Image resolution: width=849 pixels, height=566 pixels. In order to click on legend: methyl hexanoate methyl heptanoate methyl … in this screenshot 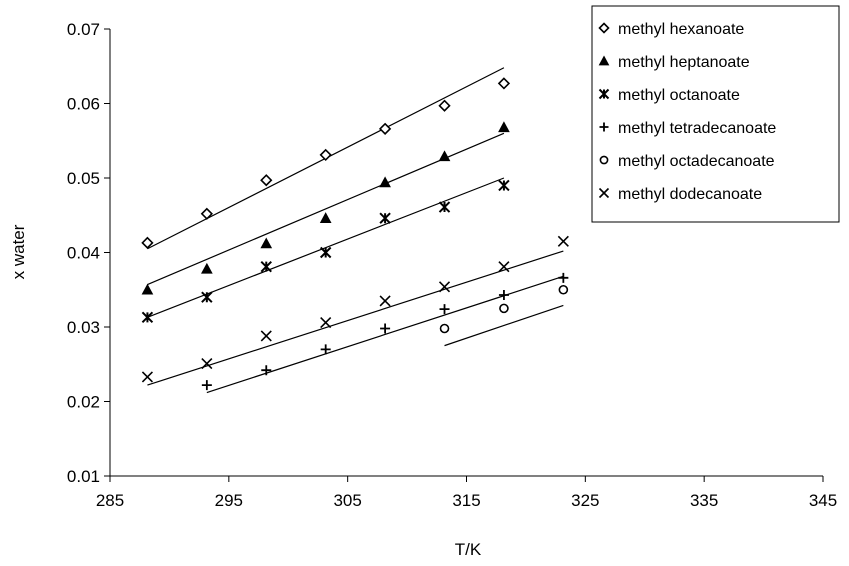, I will do `click(715, 114)`.